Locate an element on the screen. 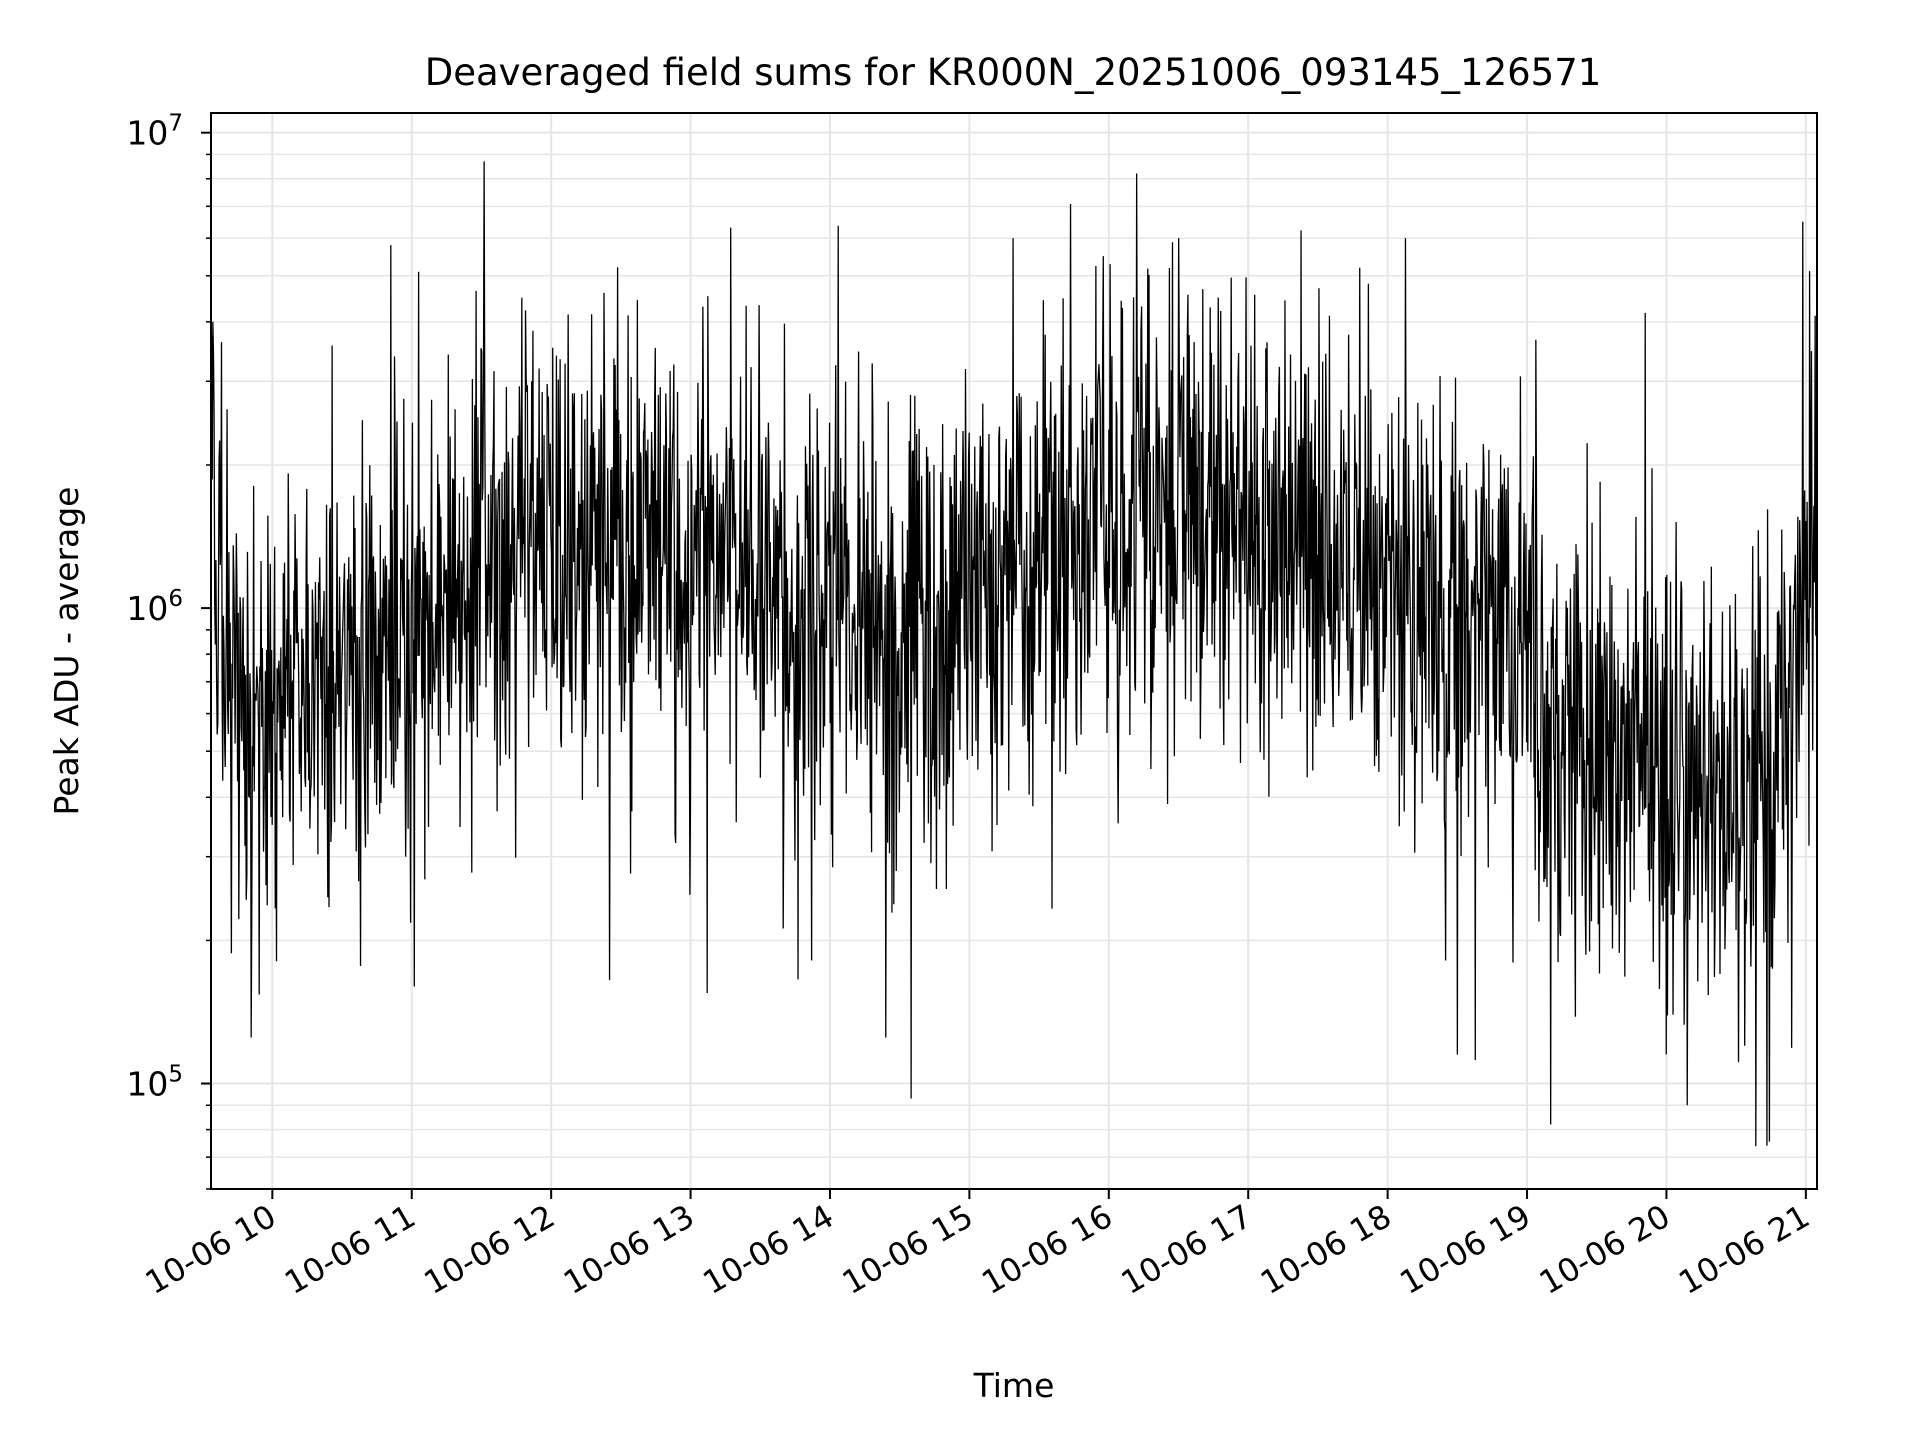 The height and width of the screenshot is (1444, 1920). y-tick-label: 10⁶ is located at coordinates (154, 607).